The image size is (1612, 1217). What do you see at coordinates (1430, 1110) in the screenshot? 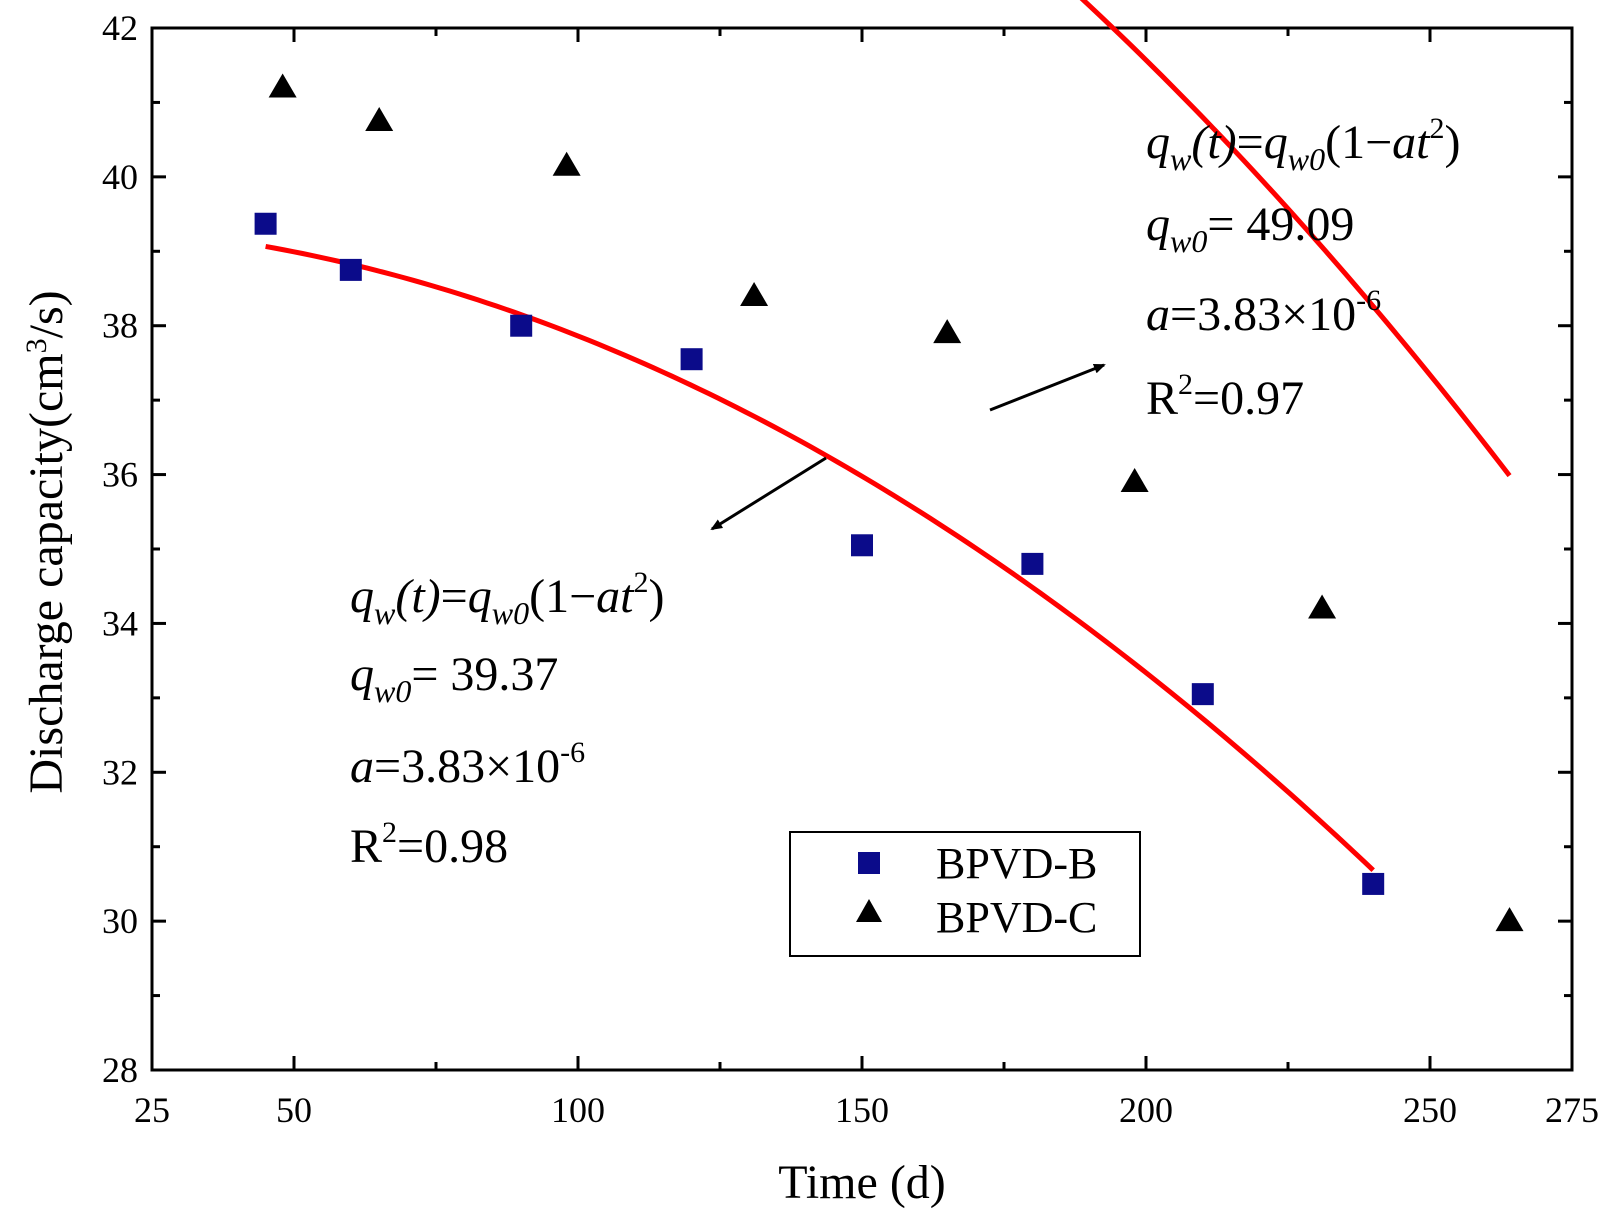
I see `x-tick-label: 250` at bounding box center [1430, 1110].